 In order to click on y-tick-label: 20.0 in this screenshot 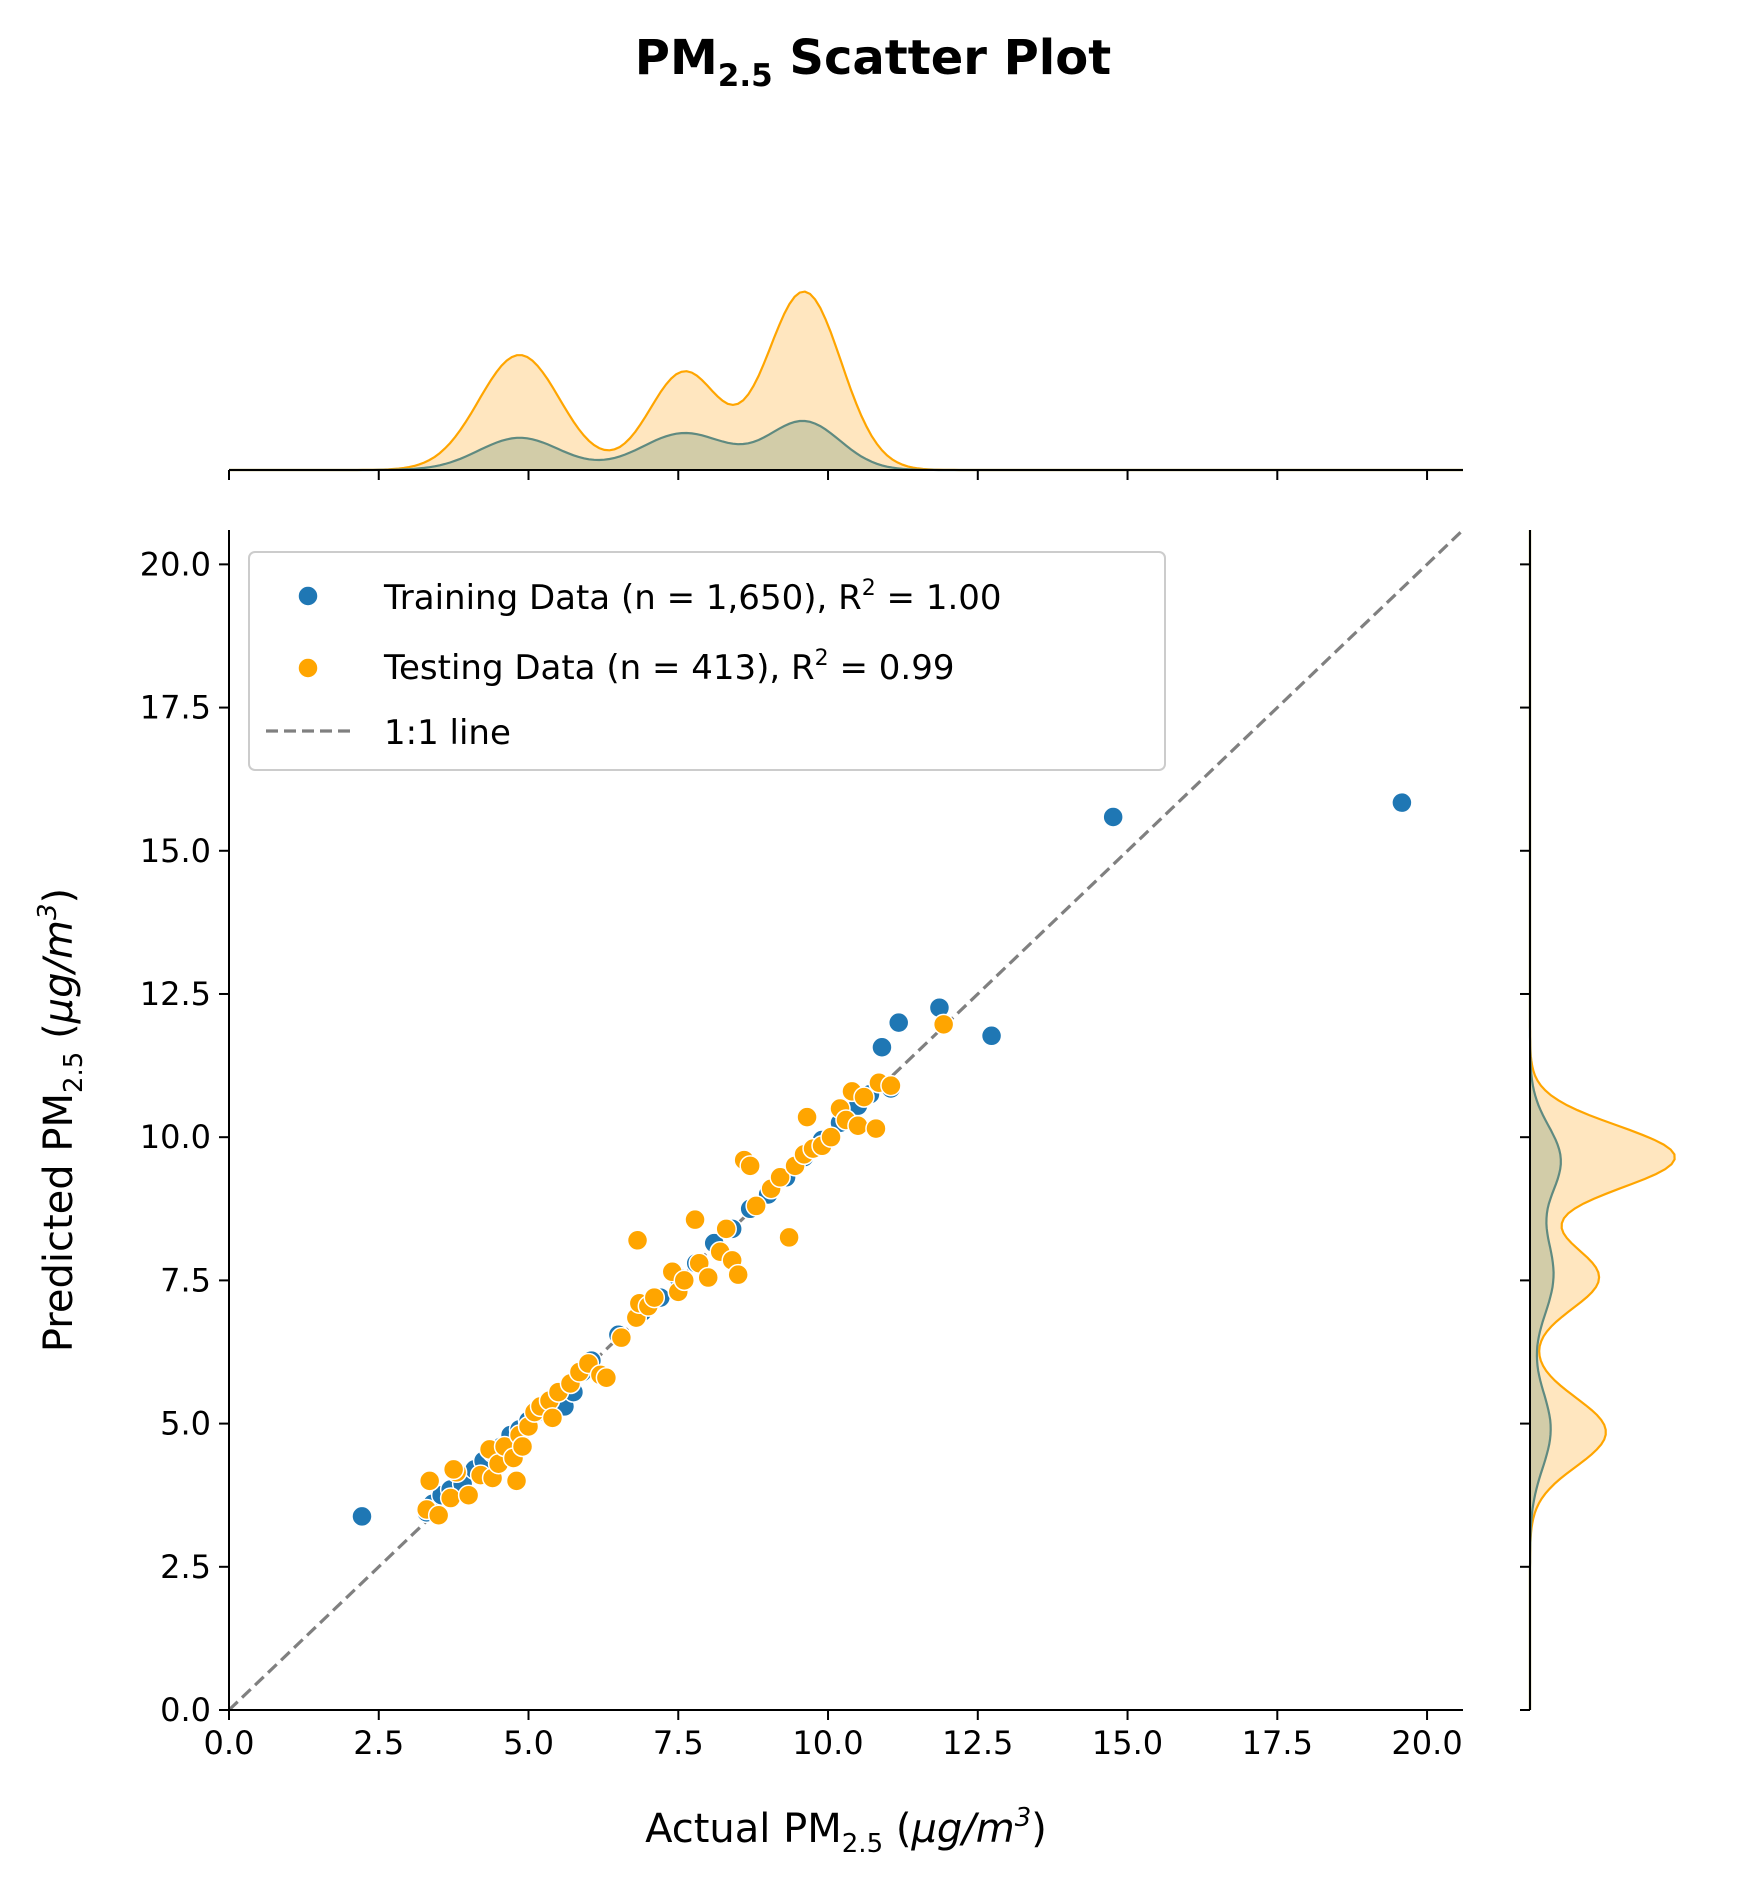, I will do `click(175, 564)`.